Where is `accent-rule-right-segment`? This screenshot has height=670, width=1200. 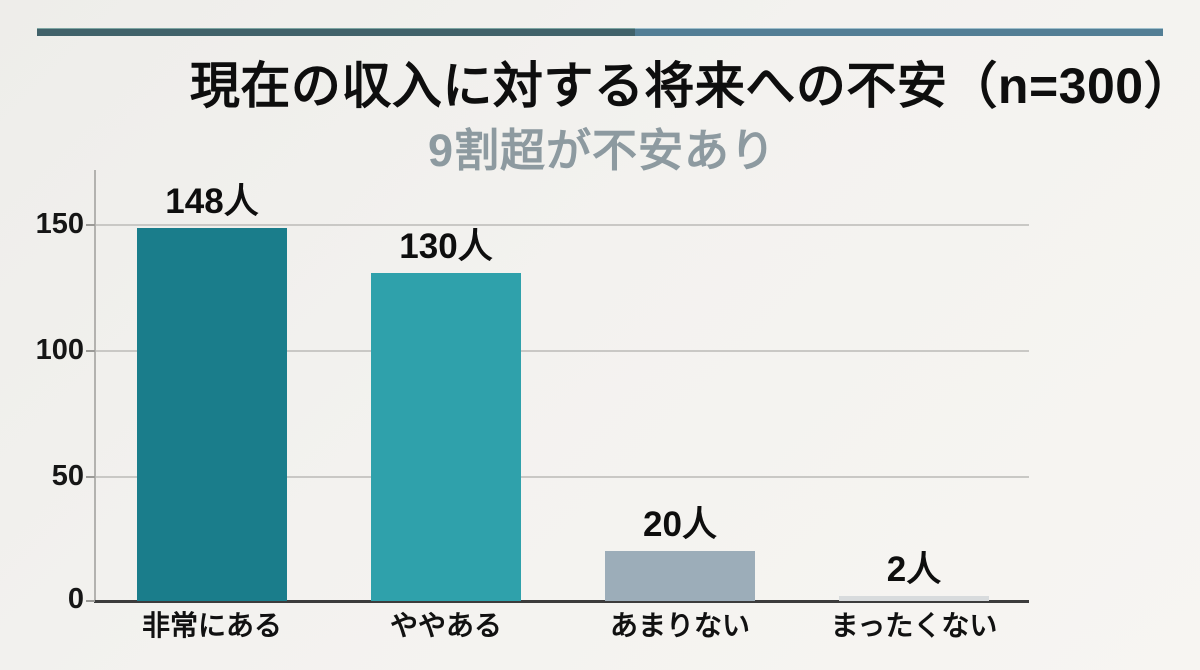
accent-rule-right-segment is located at coordinates (899, 32).